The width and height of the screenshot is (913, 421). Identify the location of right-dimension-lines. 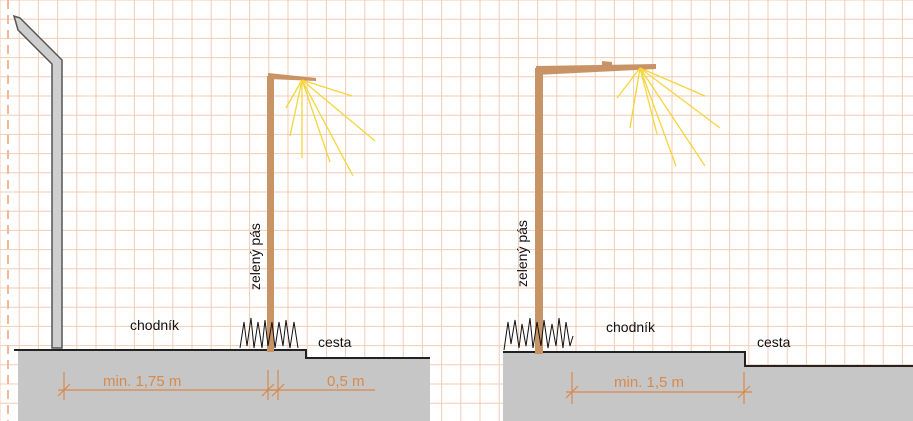
(658, 388).